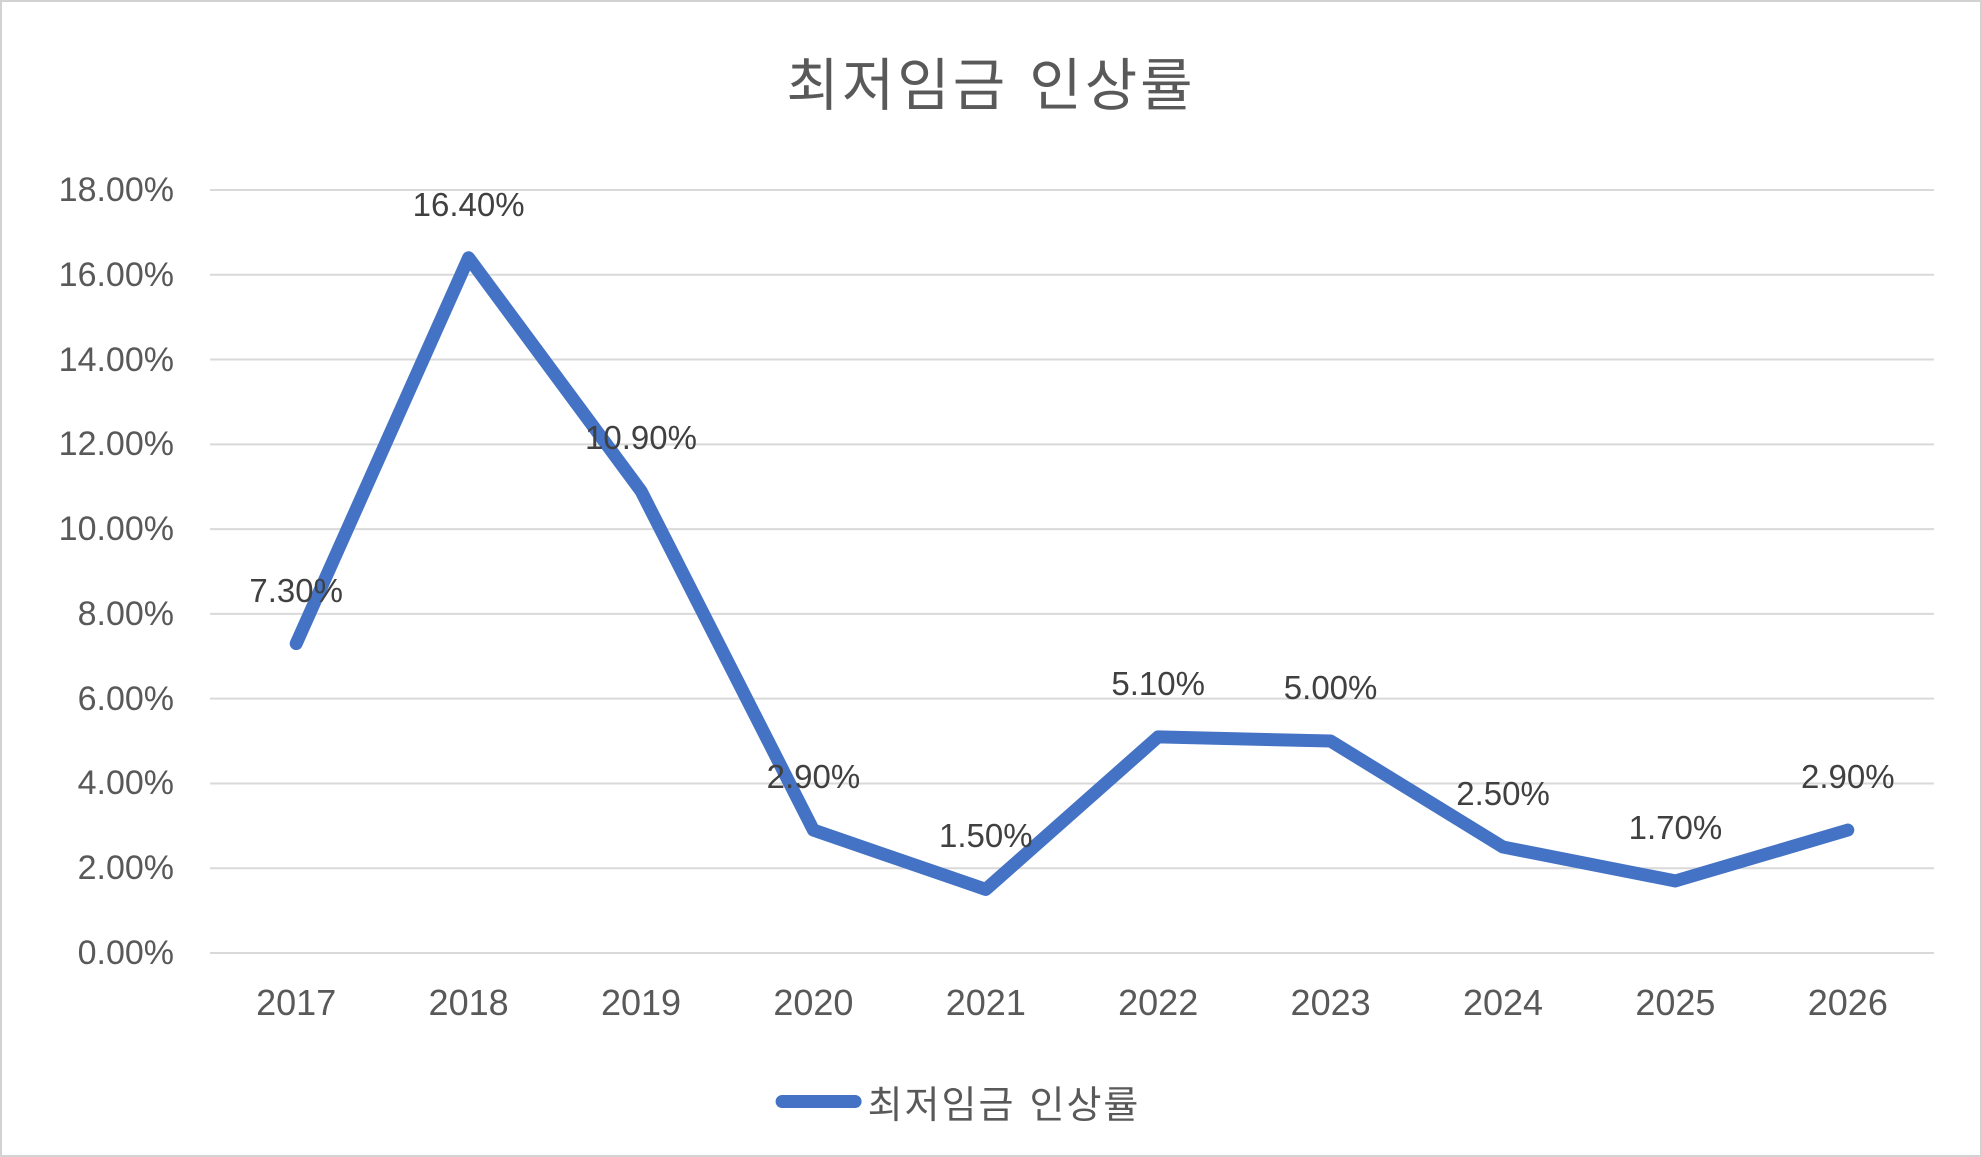 The width and height of the screenshot is (1982, 1157). Describe the element at coordinates (641, 437) in the screenshot. I see `data-label: 10.90%` at that location.